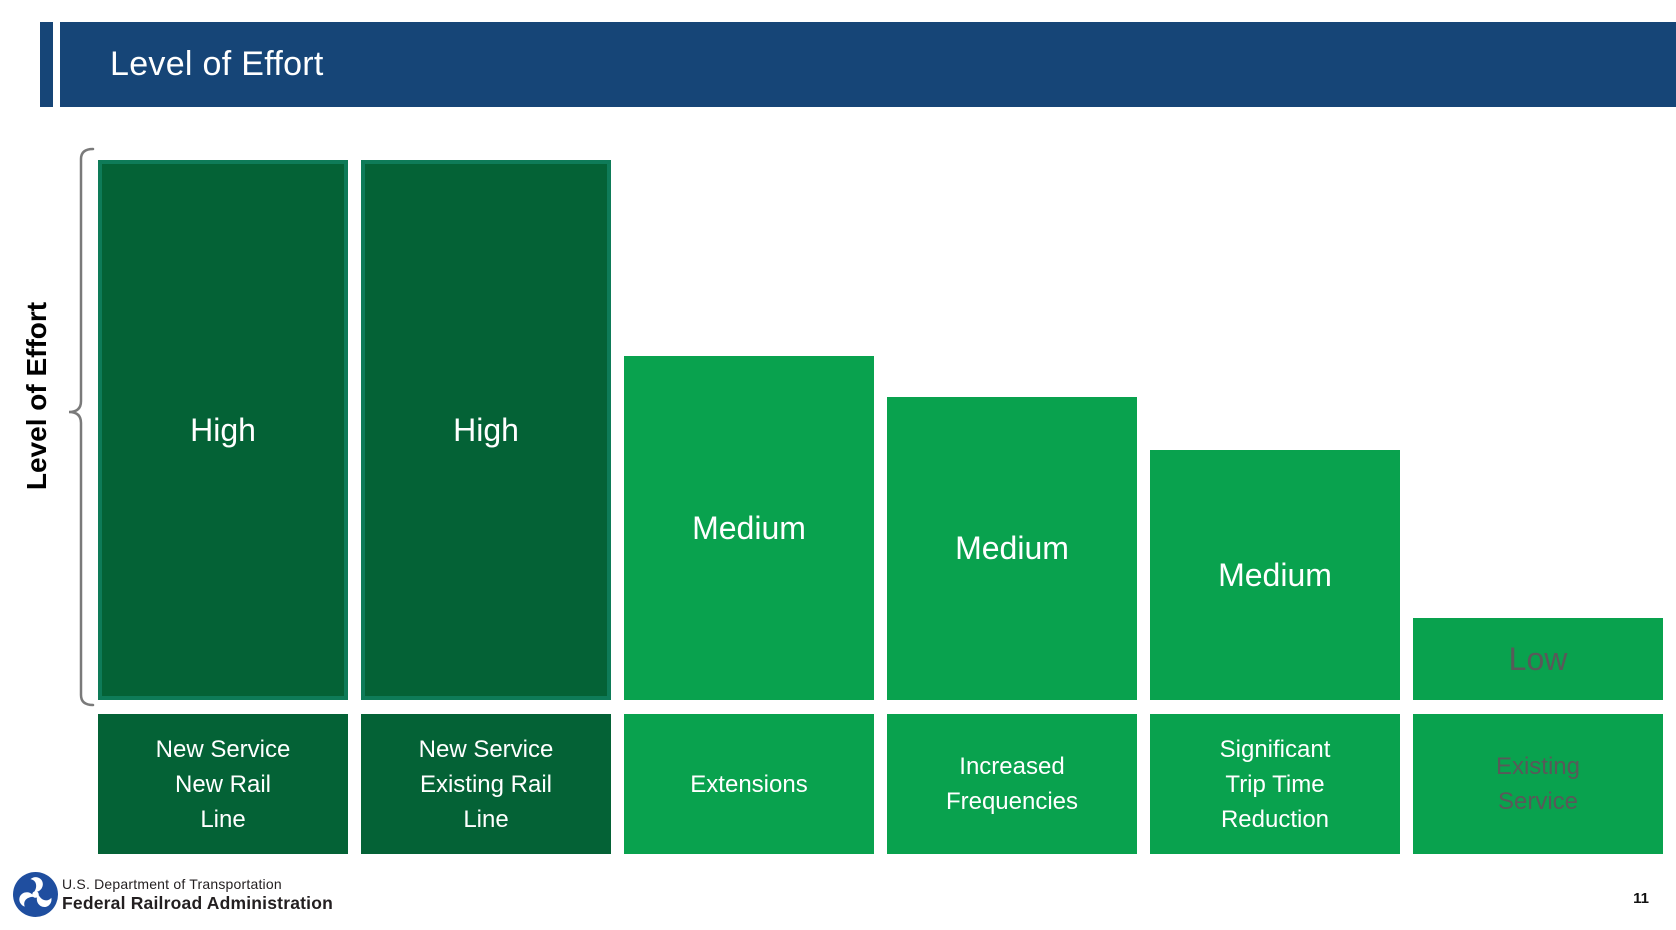 This screenshot has width=1676, height=930. I want to click on category-label-significant-trip-time-reduction: Significant Trip Time Reduction, so click(1275, 784).